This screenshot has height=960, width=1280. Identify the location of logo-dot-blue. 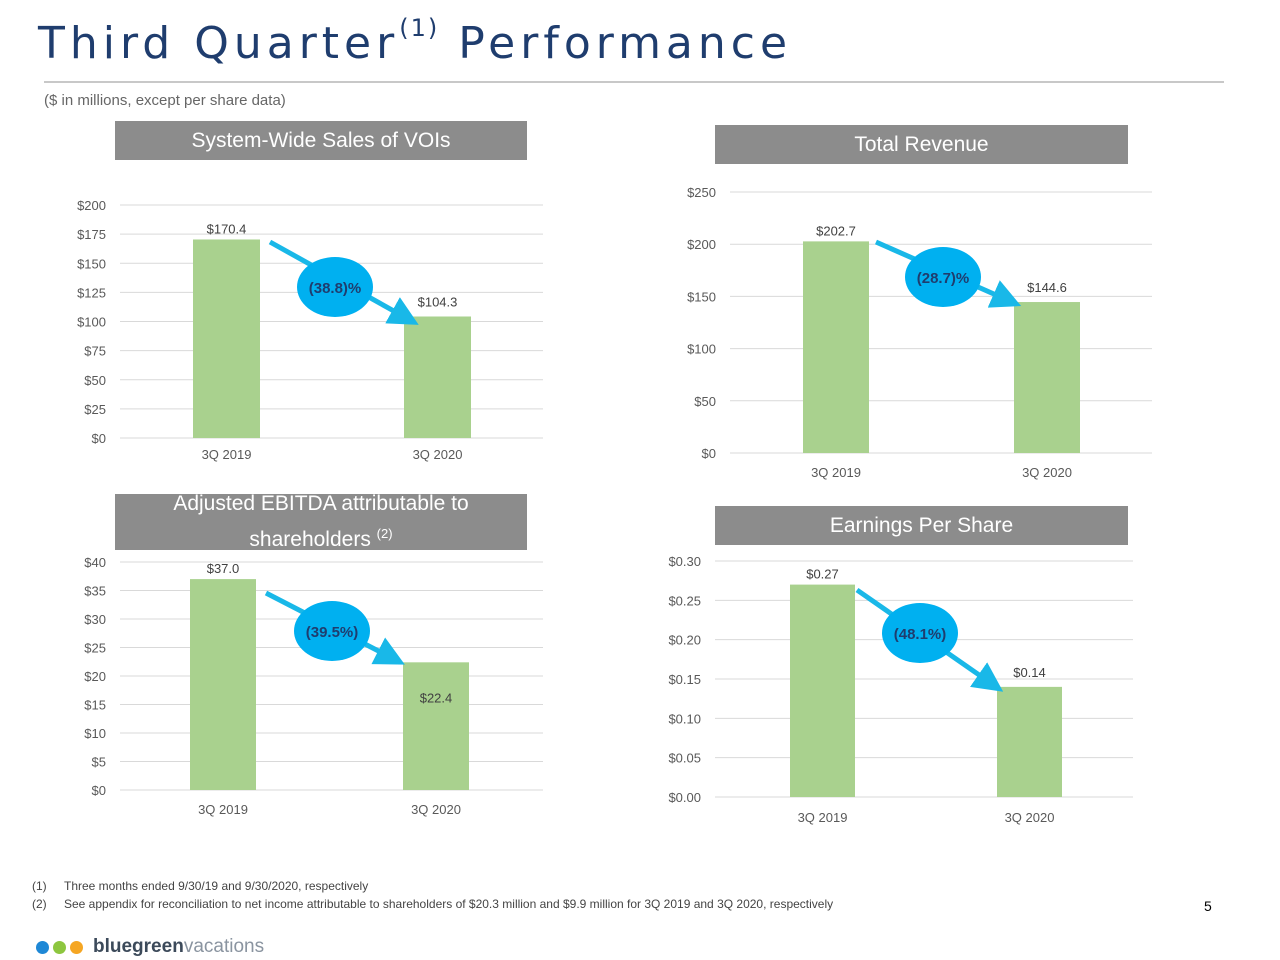
(42, 947).